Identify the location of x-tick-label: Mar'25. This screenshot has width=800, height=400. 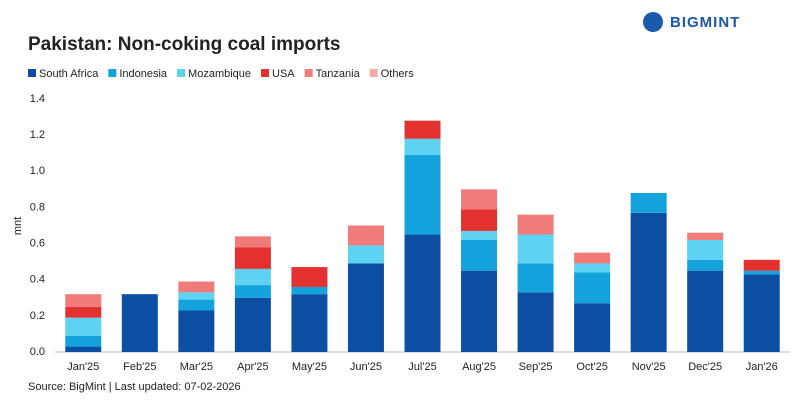
(196, 367).